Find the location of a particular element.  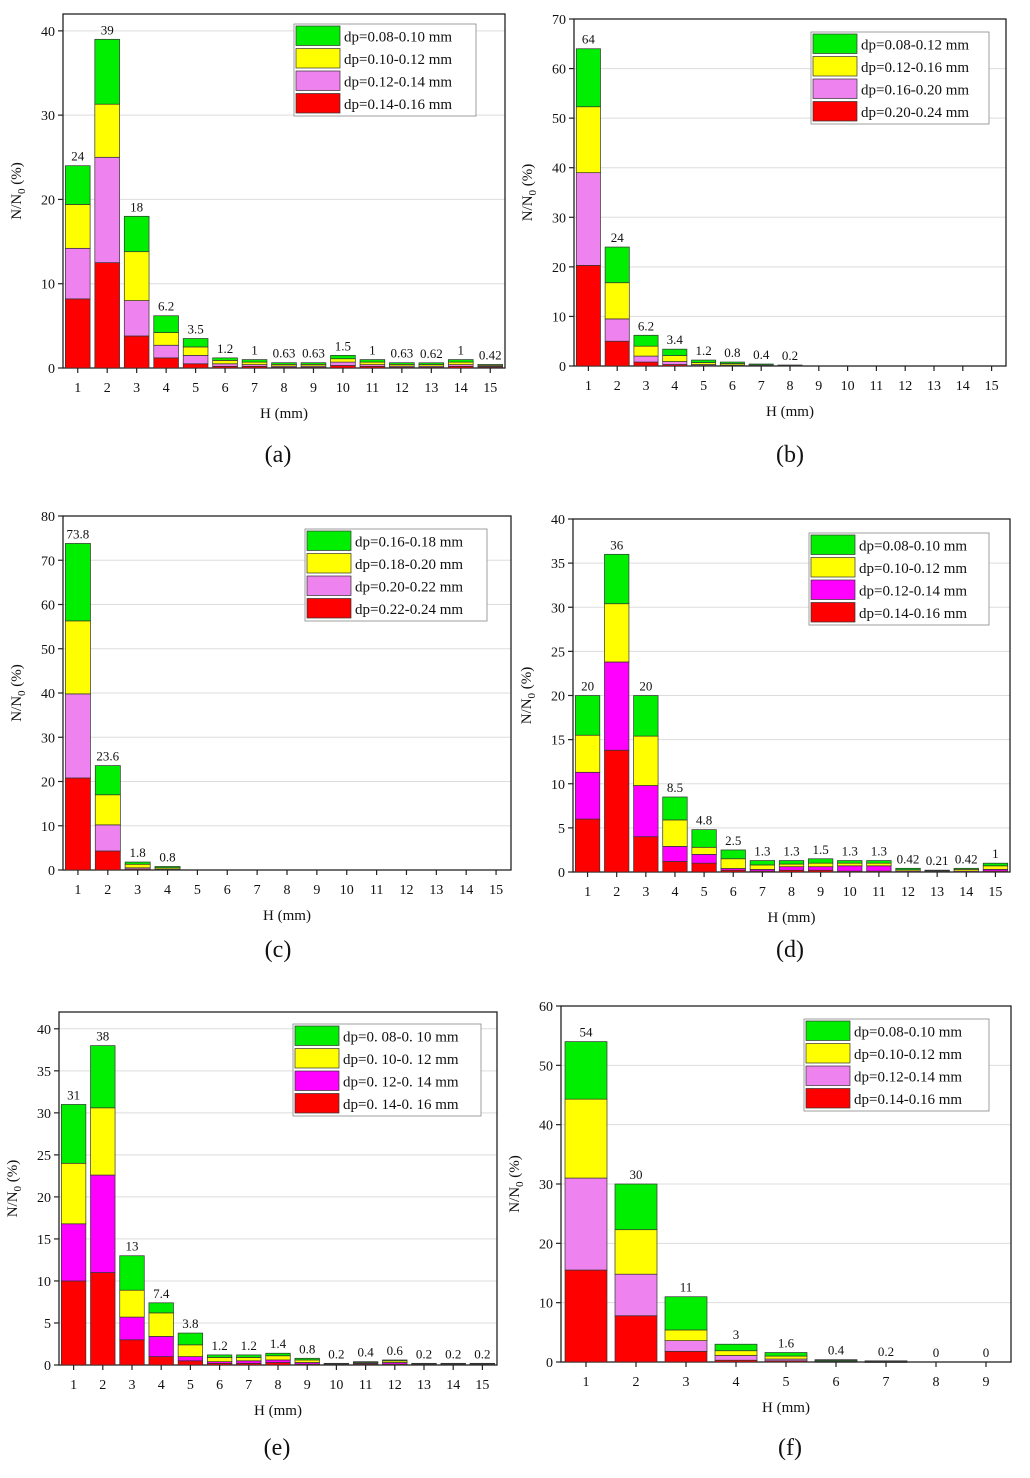

bar-total-label: 0.4 is located at coordinates (836, 1350).